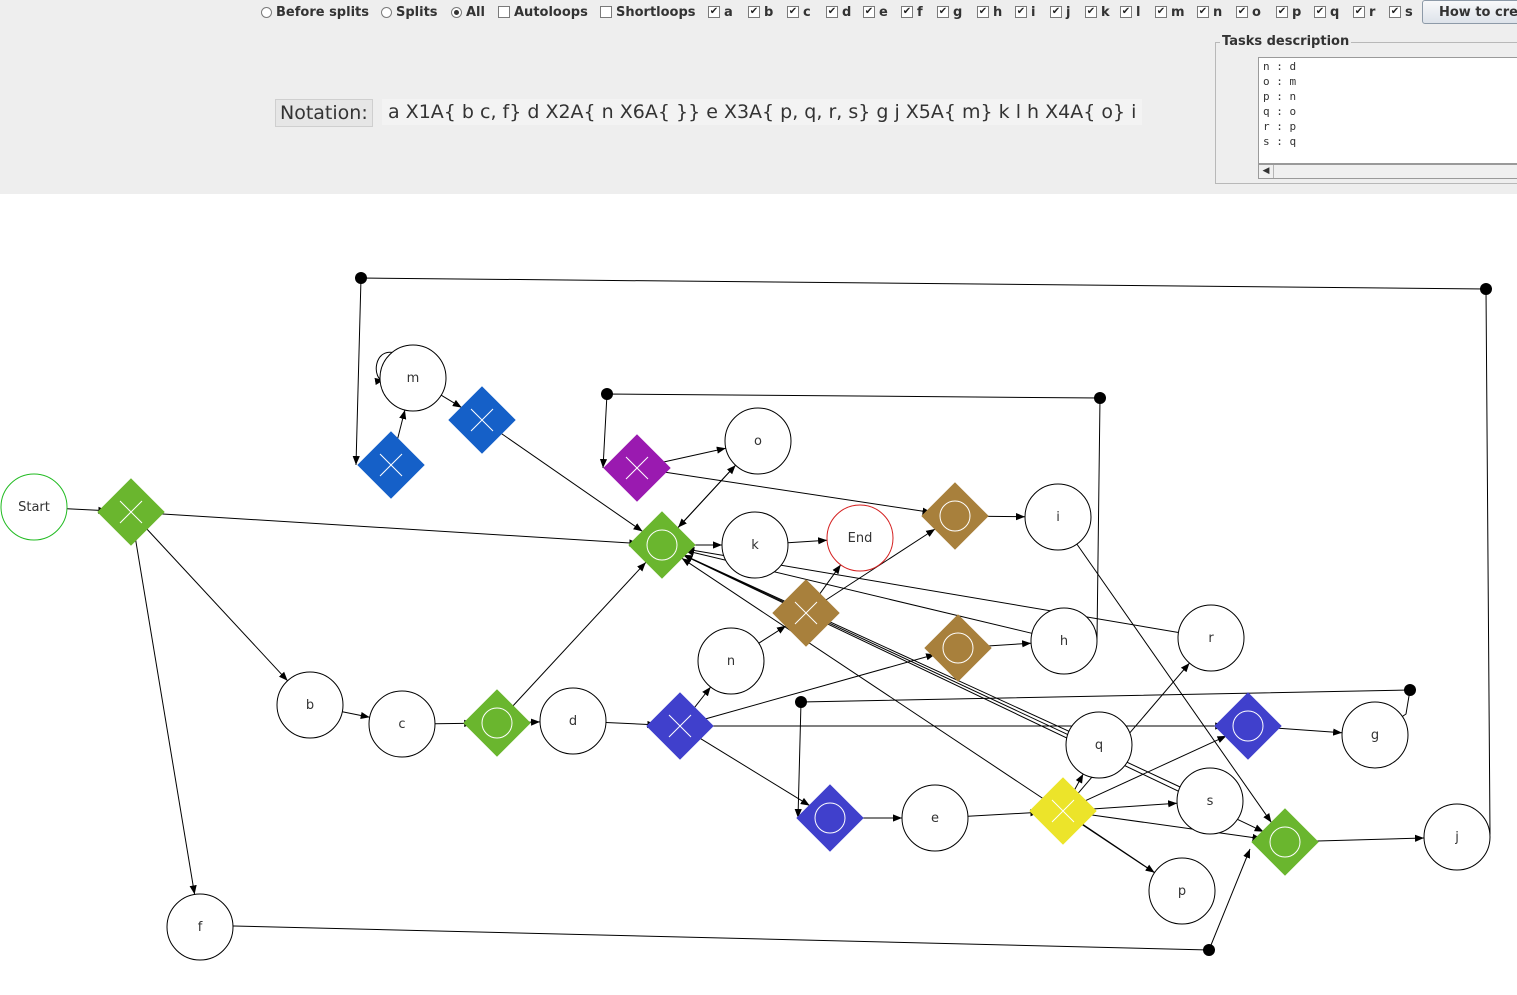 This screenshot has height=995, width=1517. Describe the element at coordinates (989, 12) in the screenshot. I see `checkbox-h: ✔ h` at that location.